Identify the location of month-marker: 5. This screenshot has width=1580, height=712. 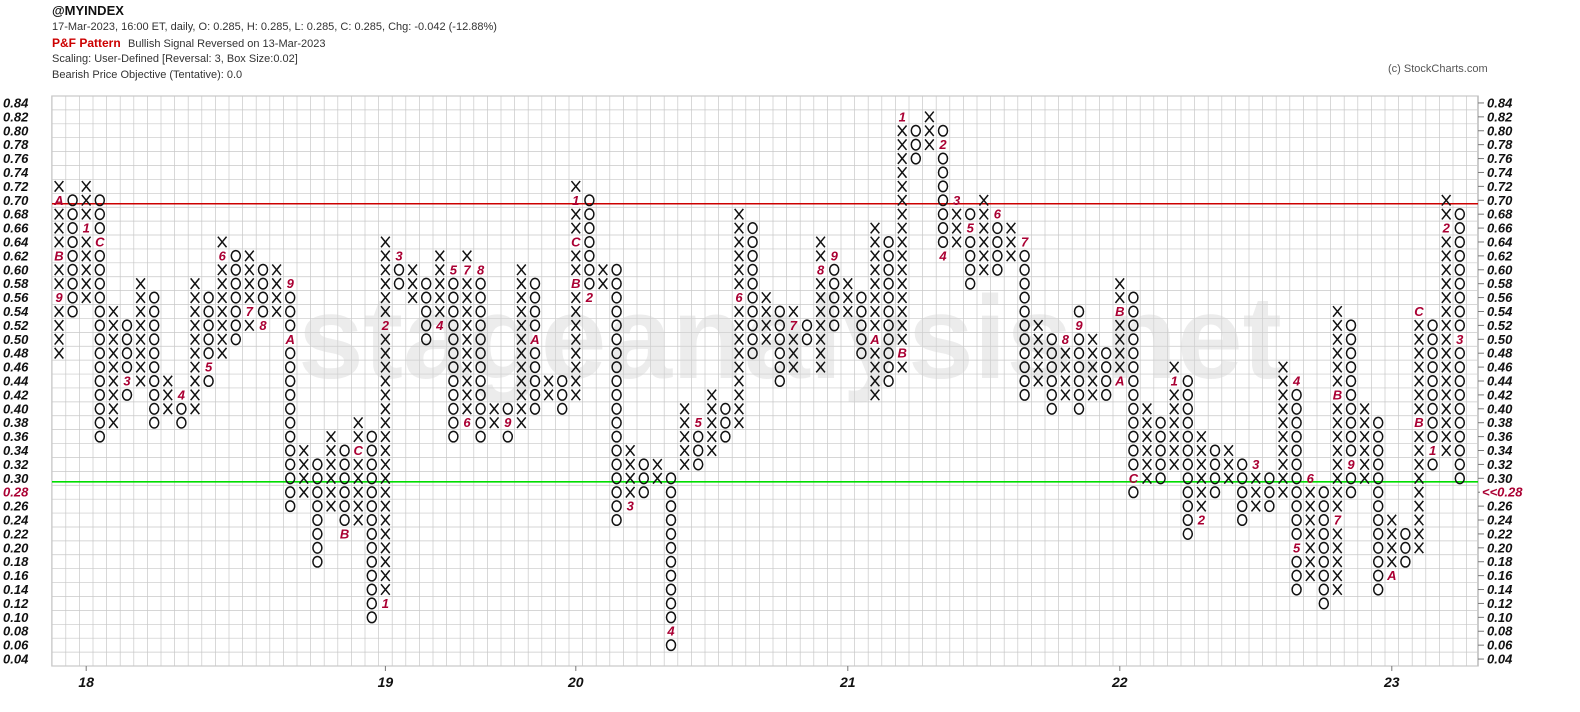
(699, 422).